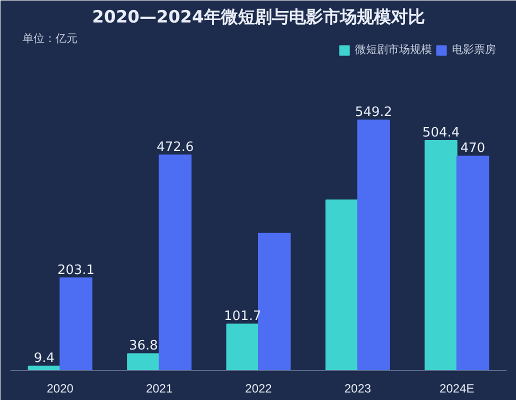 This screenshot has height=400, width=516. Describe the element at coordinates (393, 49) in the screenshot. I see `legend-label: 微短剧市场规模` at that location.